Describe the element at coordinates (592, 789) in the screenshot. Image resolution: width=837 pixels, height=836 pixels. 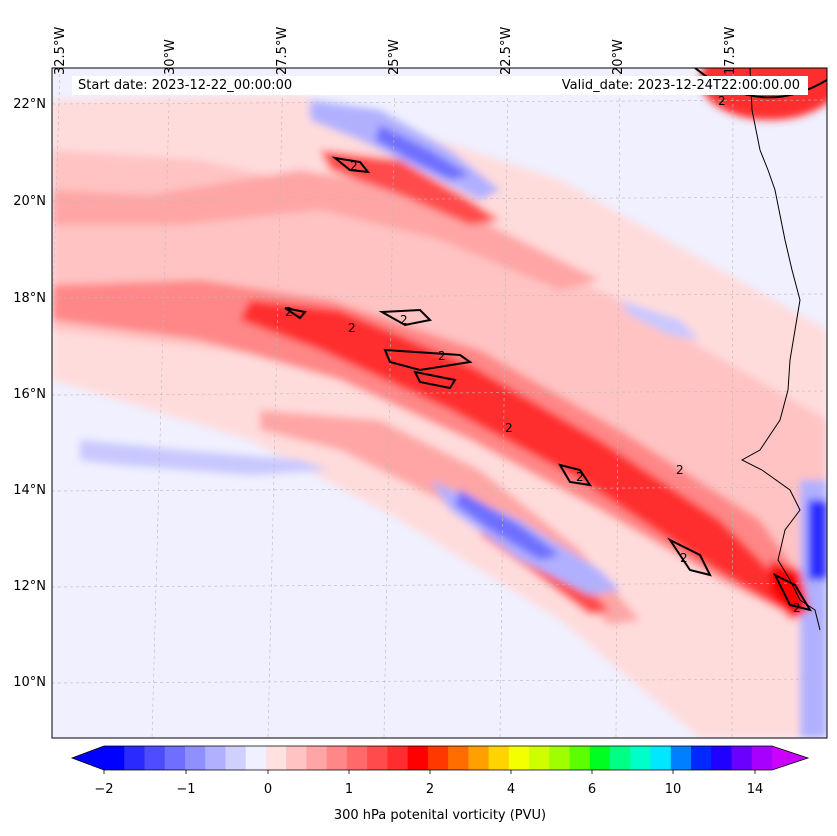
I see `colorbar-tick-label: 6` at that location.